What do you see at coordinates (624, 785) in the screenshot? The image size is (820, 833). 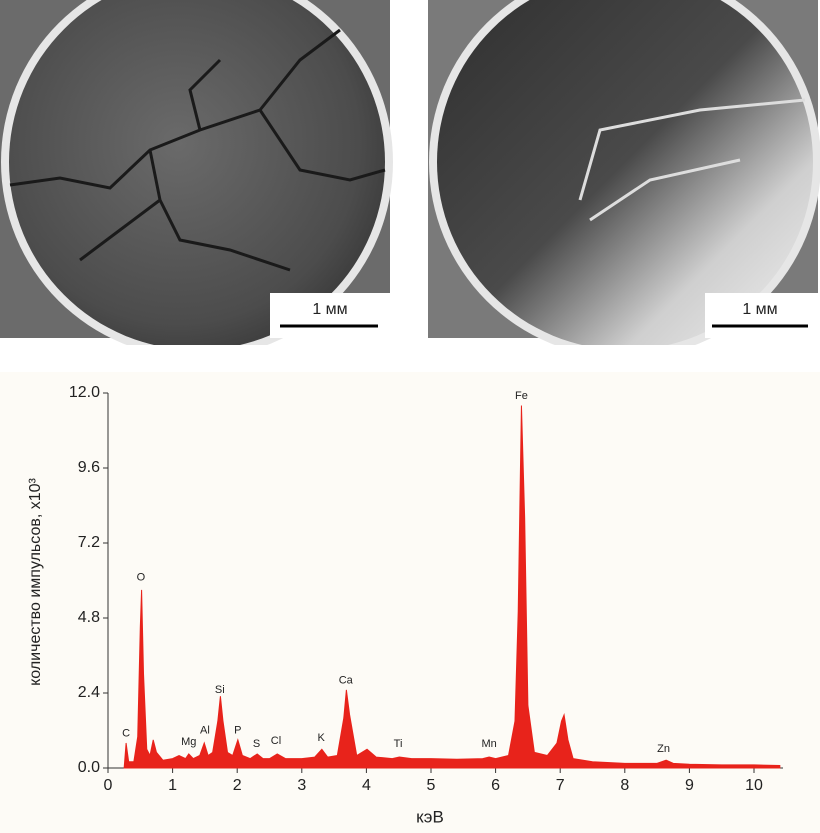 I see `x-tick-label: 8` at bounding box center [624, 785].